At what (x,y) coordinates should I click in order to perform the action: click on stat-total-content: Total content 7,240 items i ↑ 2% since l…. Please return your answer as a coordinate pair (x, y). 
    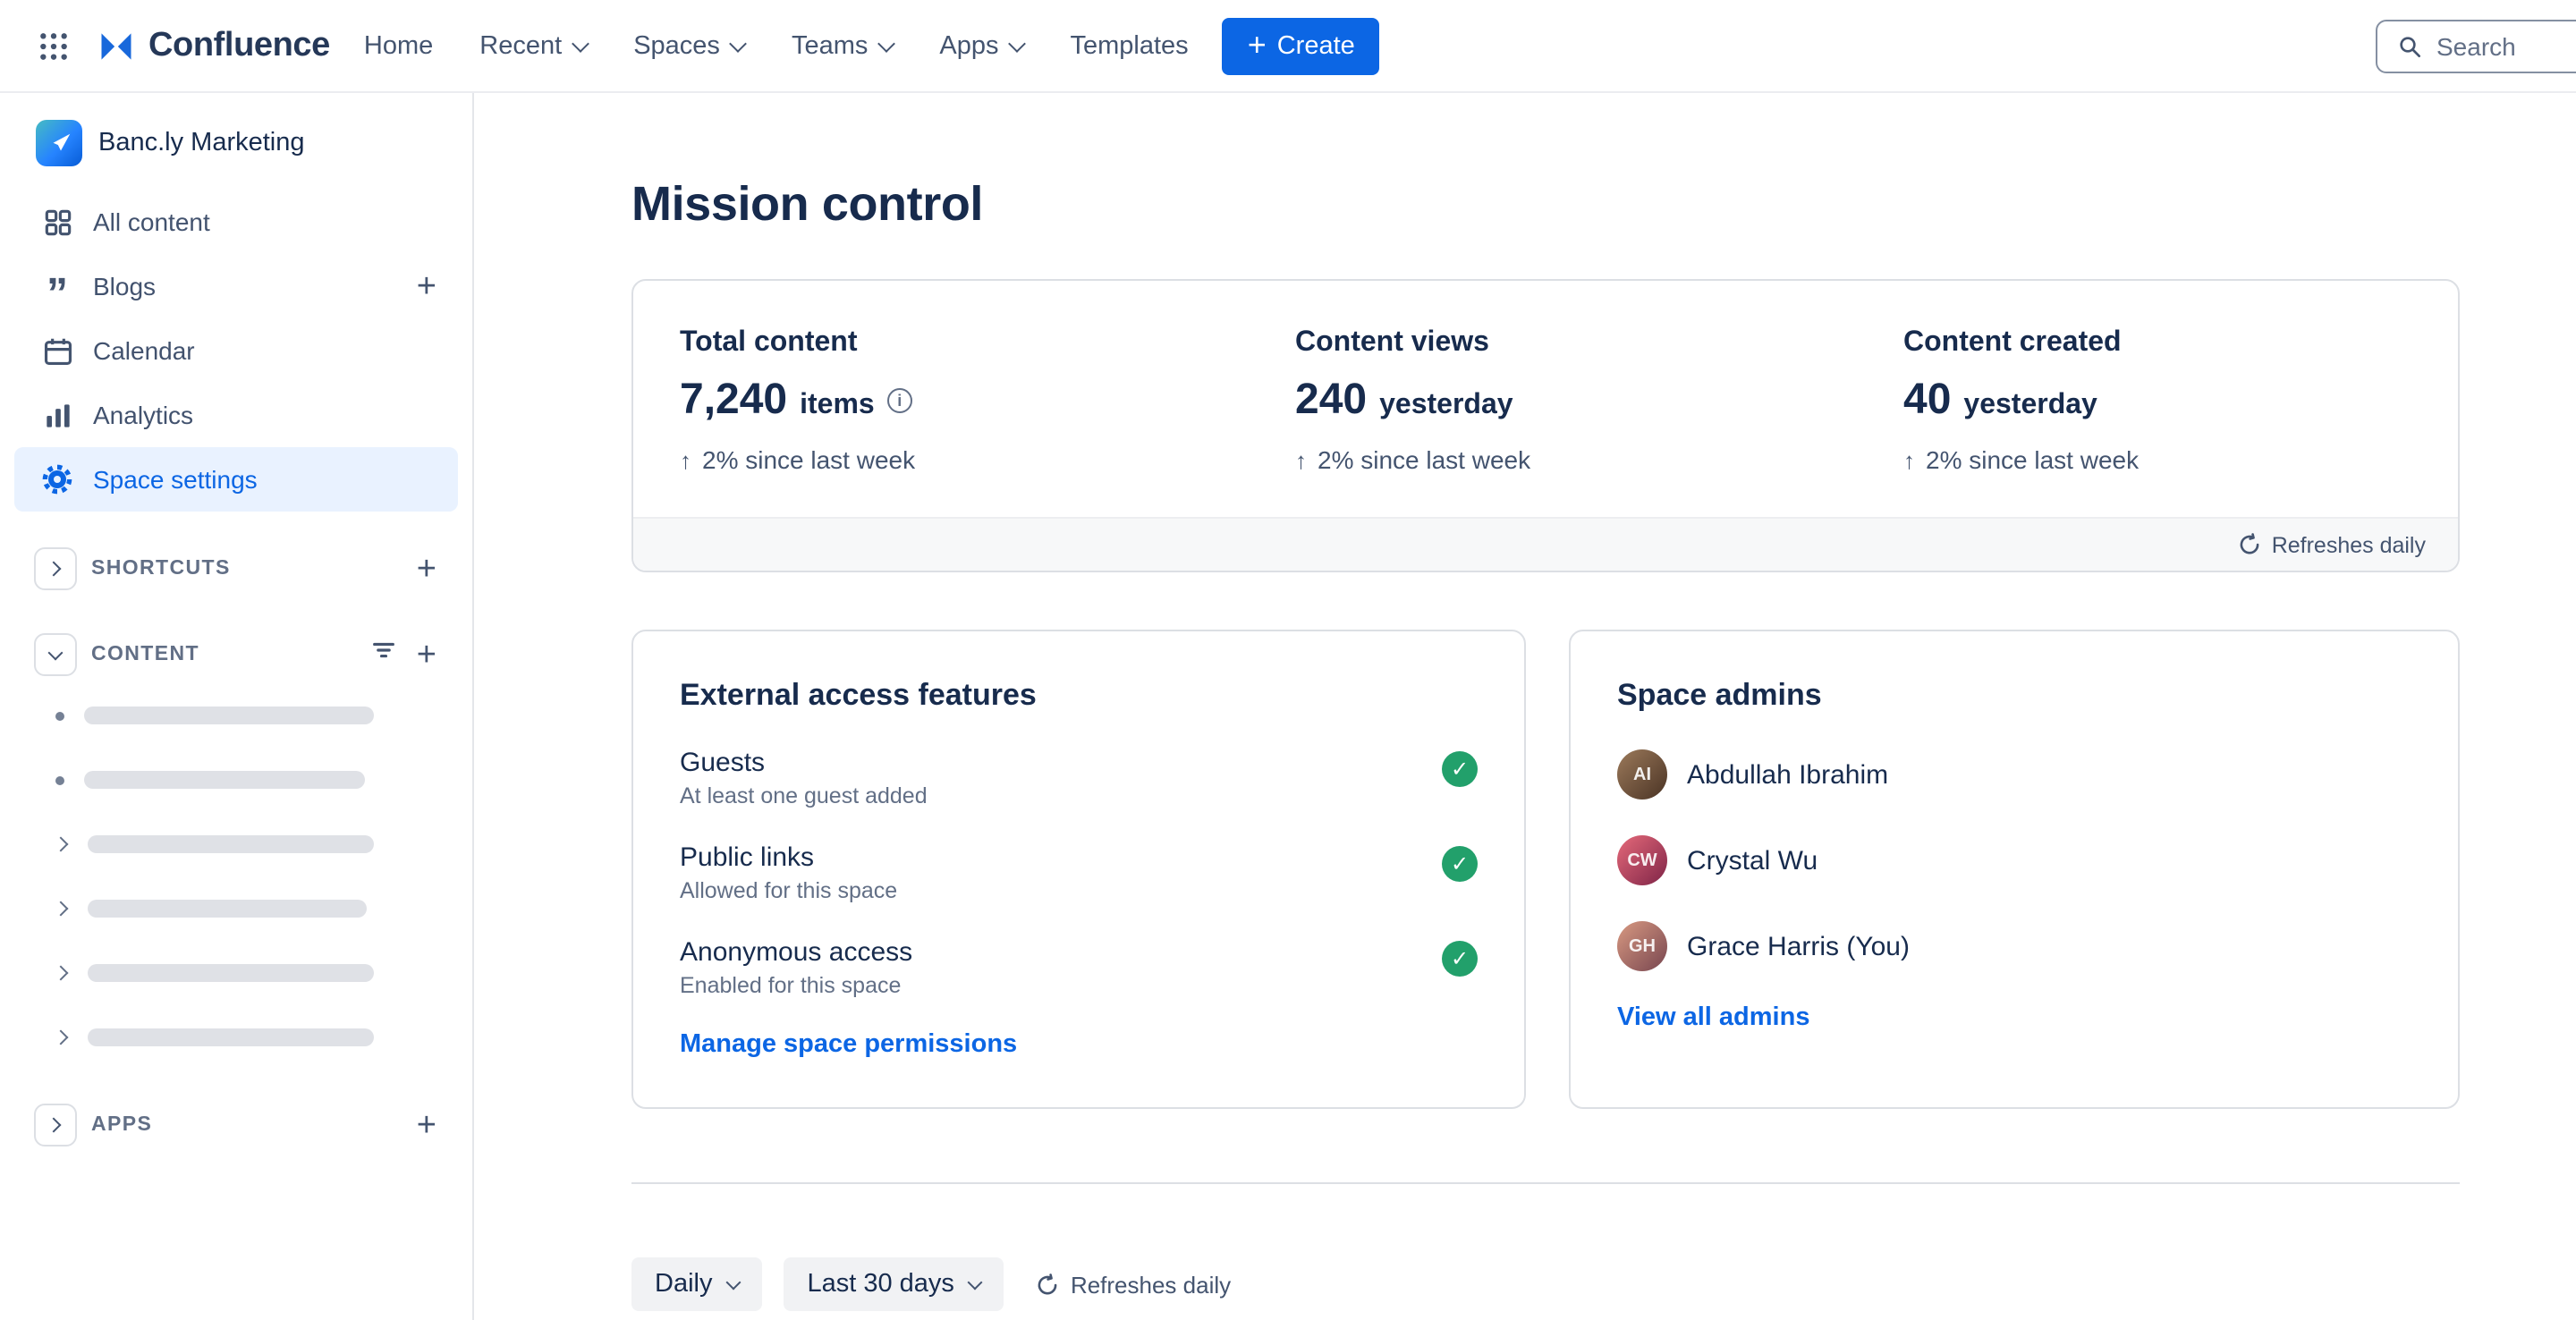
    Looking at the image, I should click on (798, 400).